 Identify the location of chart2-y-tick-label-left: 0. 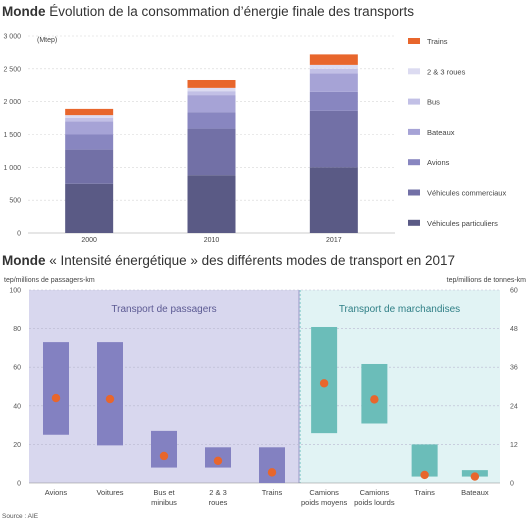
(19, 484).